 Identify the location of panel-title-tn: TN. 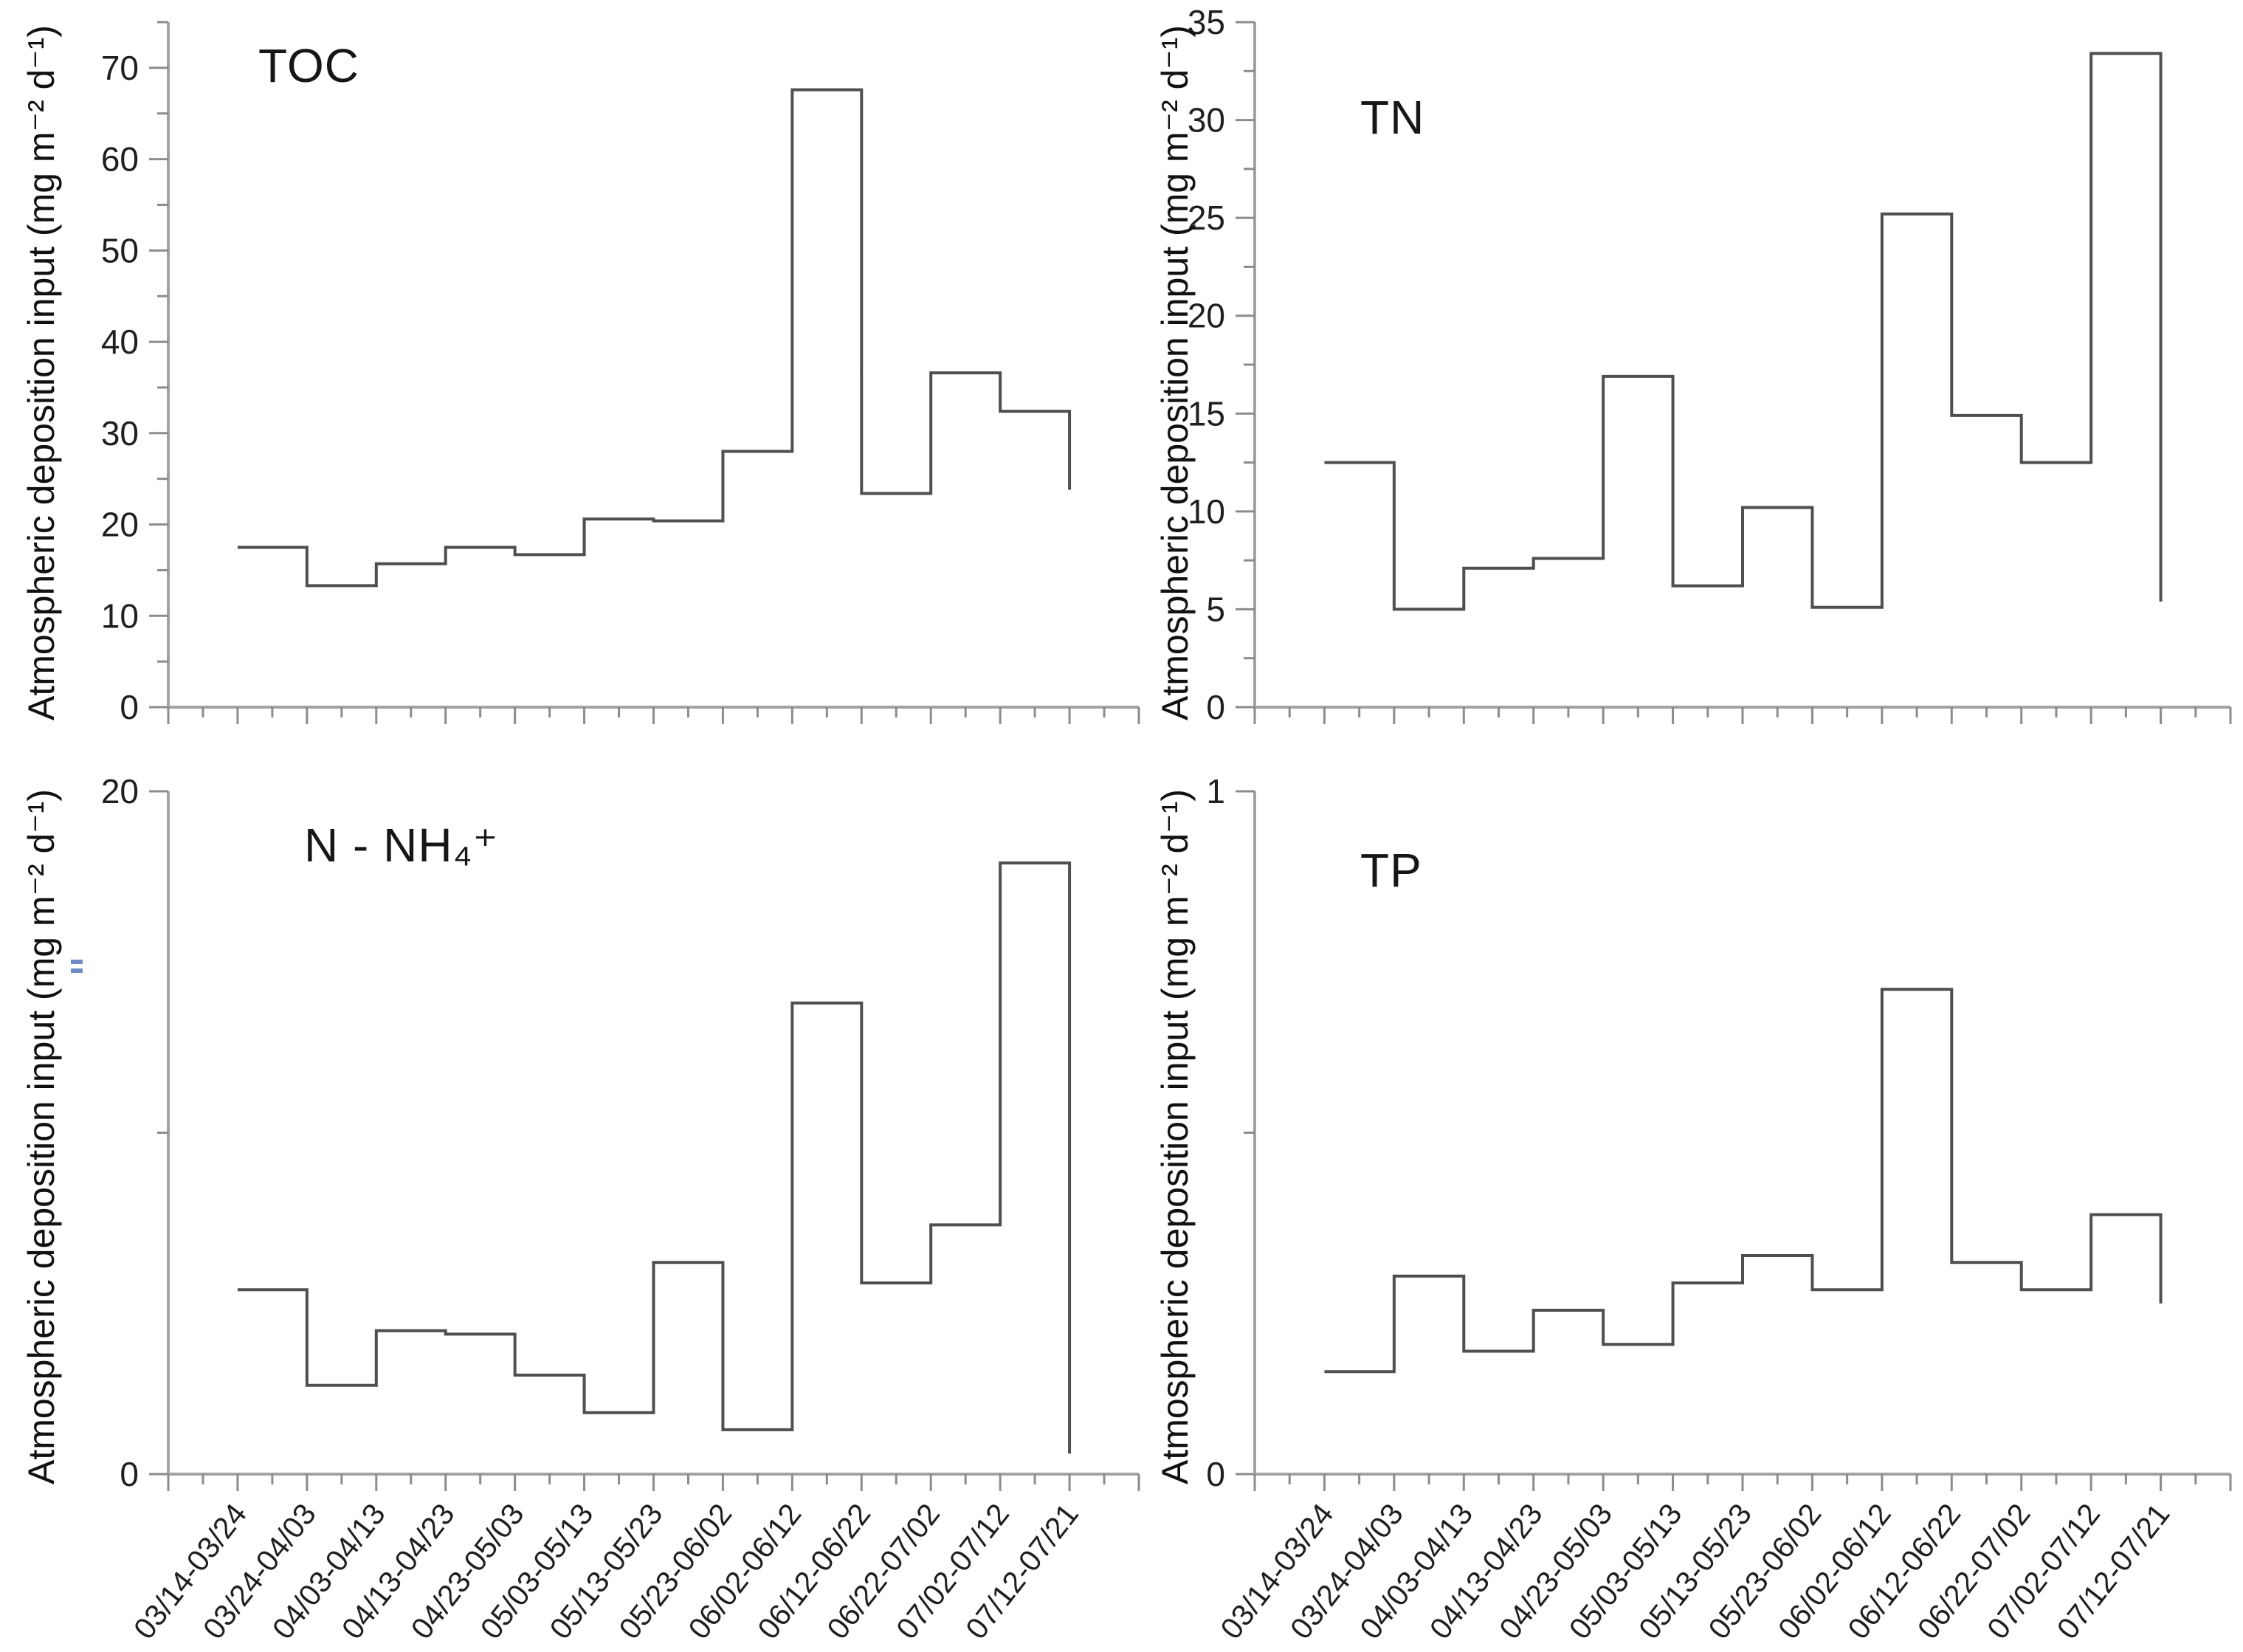
(1392, 117).